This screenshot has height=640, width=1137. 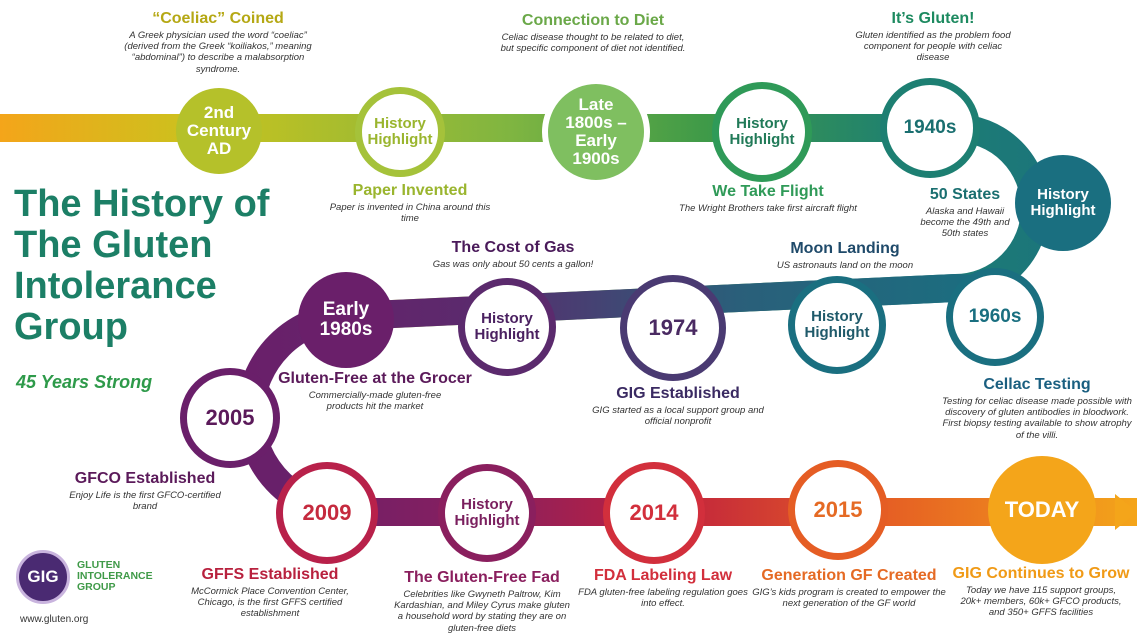 What do you see at coordinates (1126, 512) in the screenshot?
I see `timeline-arrow` at bounding box center [1126, 512].